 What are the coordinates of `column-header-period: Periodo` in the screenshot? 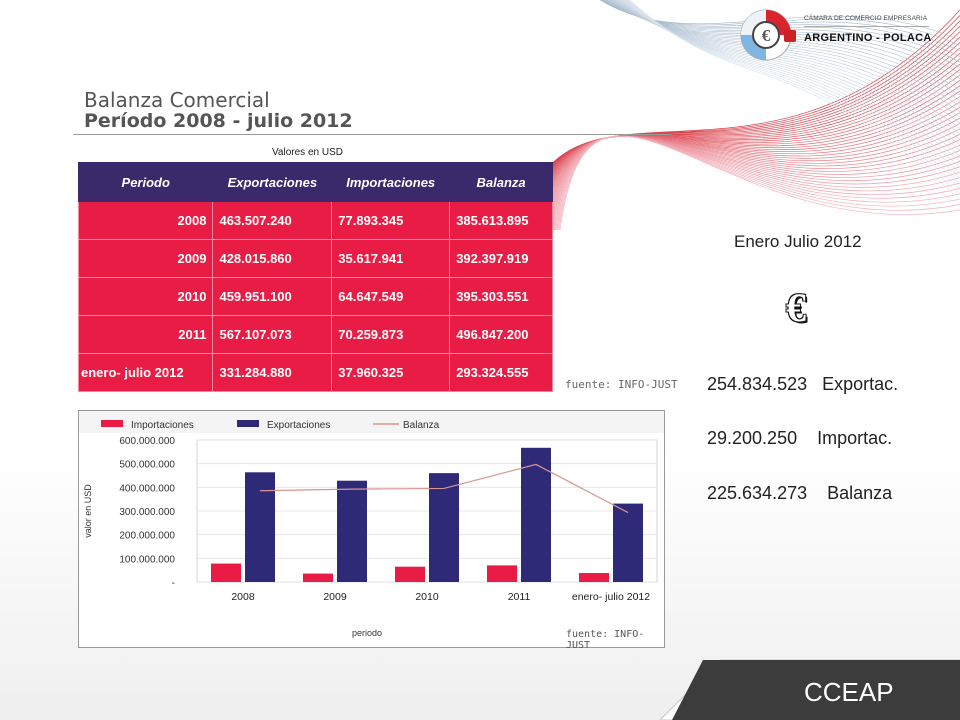 It's located at (145, 182).